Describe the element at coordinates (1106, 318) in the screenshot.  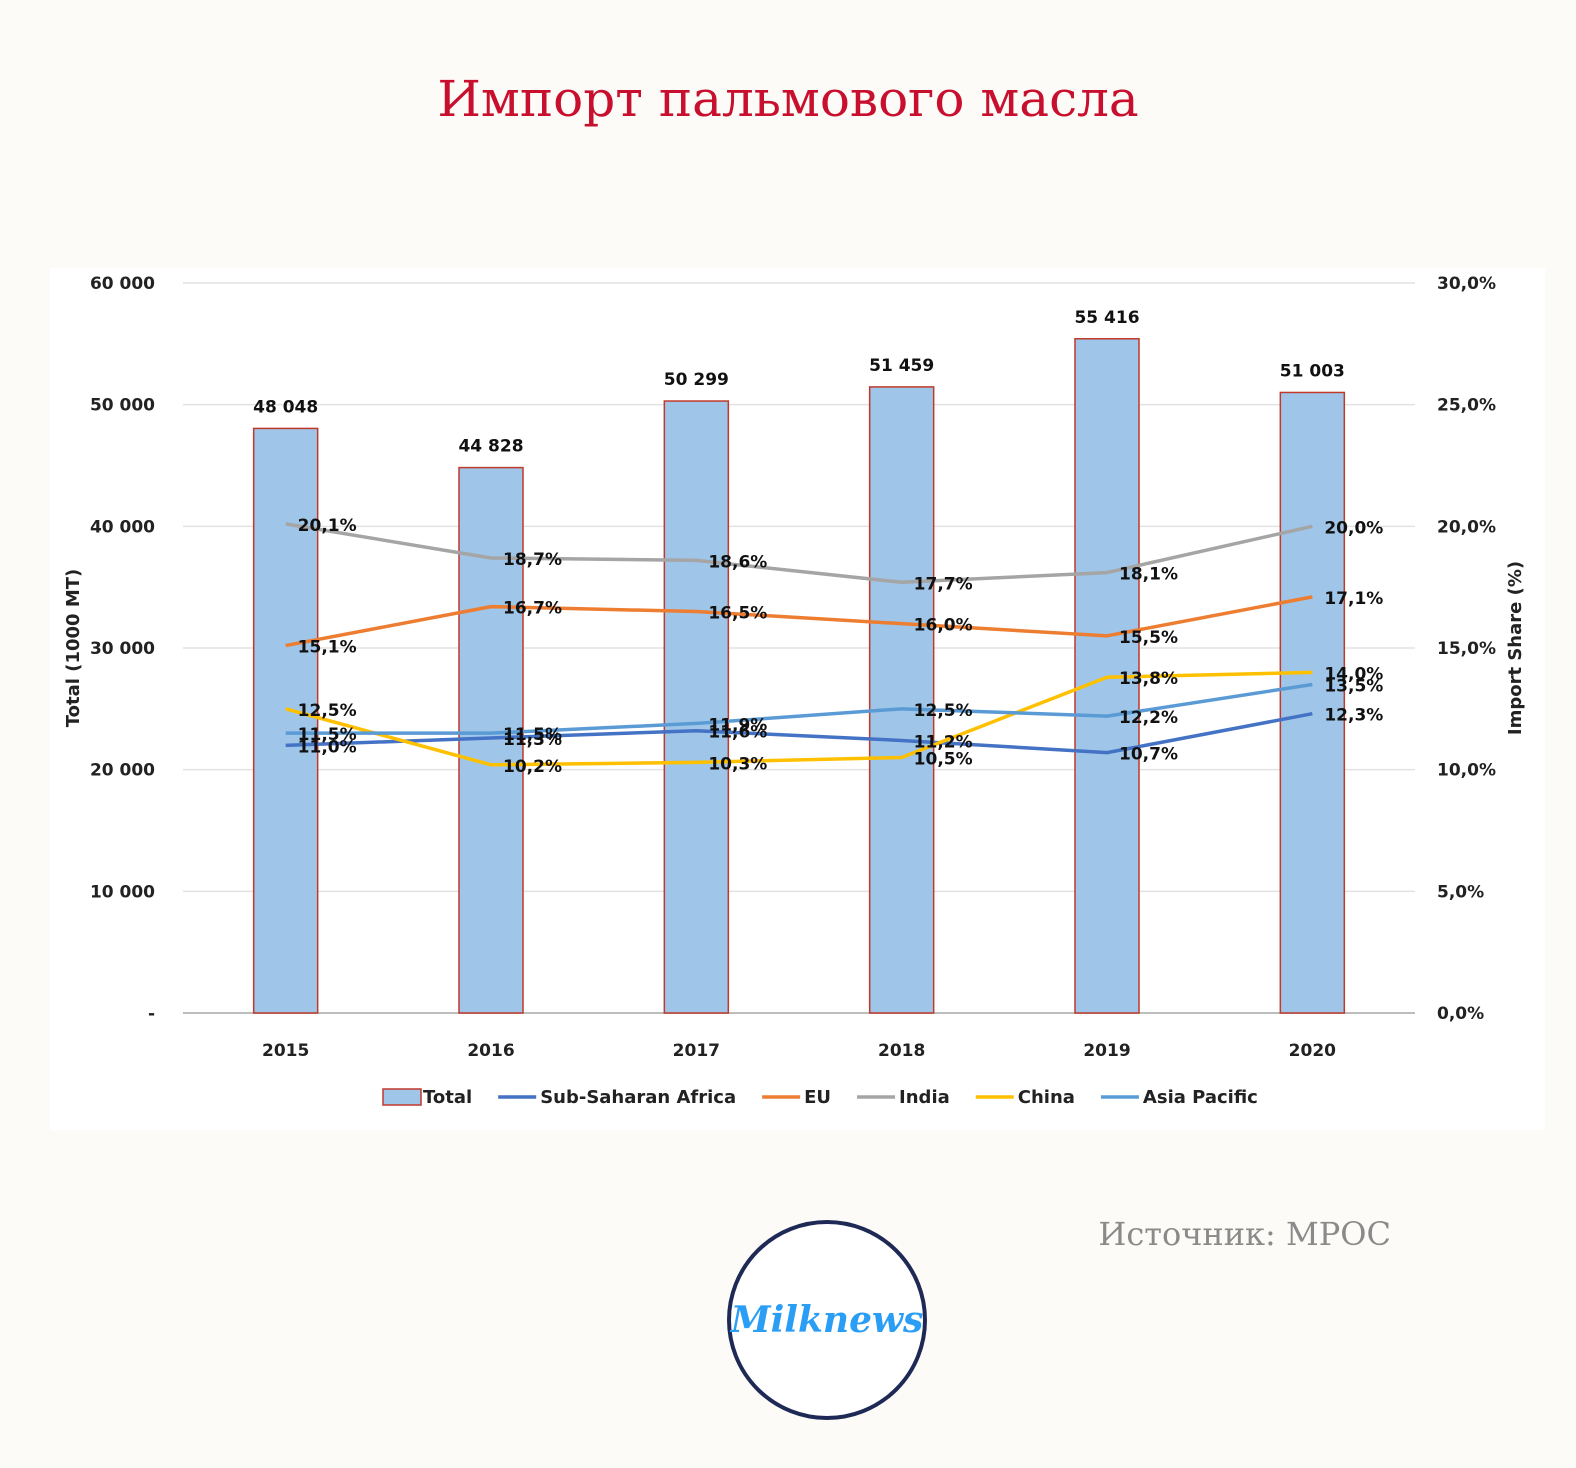
I see `bar-value-label: 55 416` at that location.